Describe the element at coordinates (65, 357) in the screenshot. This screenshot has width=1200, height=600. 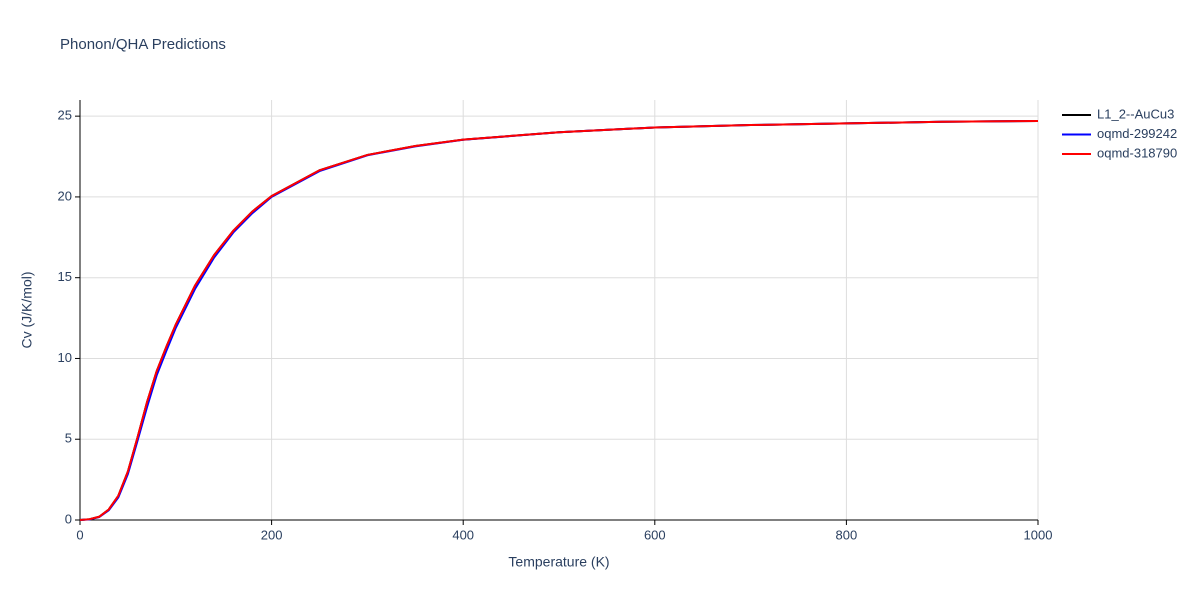
I see `y-tick-label: 10` at that location.